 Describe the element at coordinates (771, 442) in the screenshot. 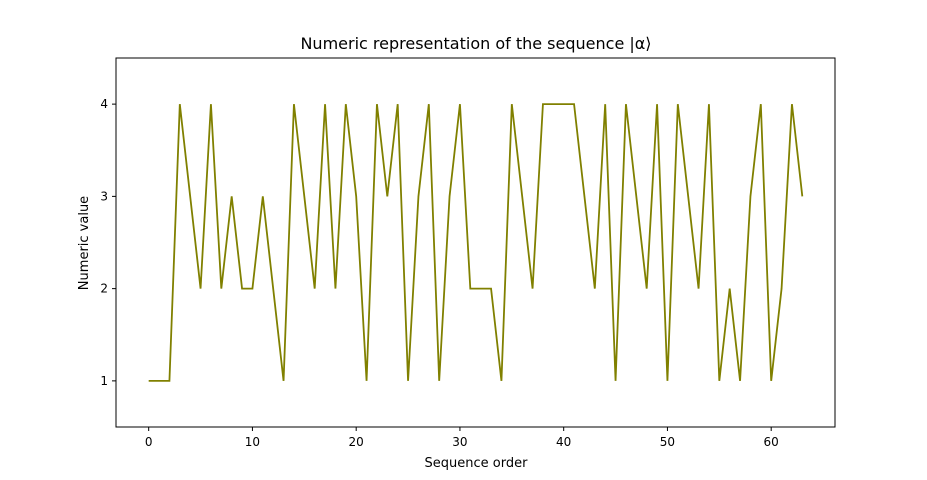

I see `x-tick-label: 60` at that location.